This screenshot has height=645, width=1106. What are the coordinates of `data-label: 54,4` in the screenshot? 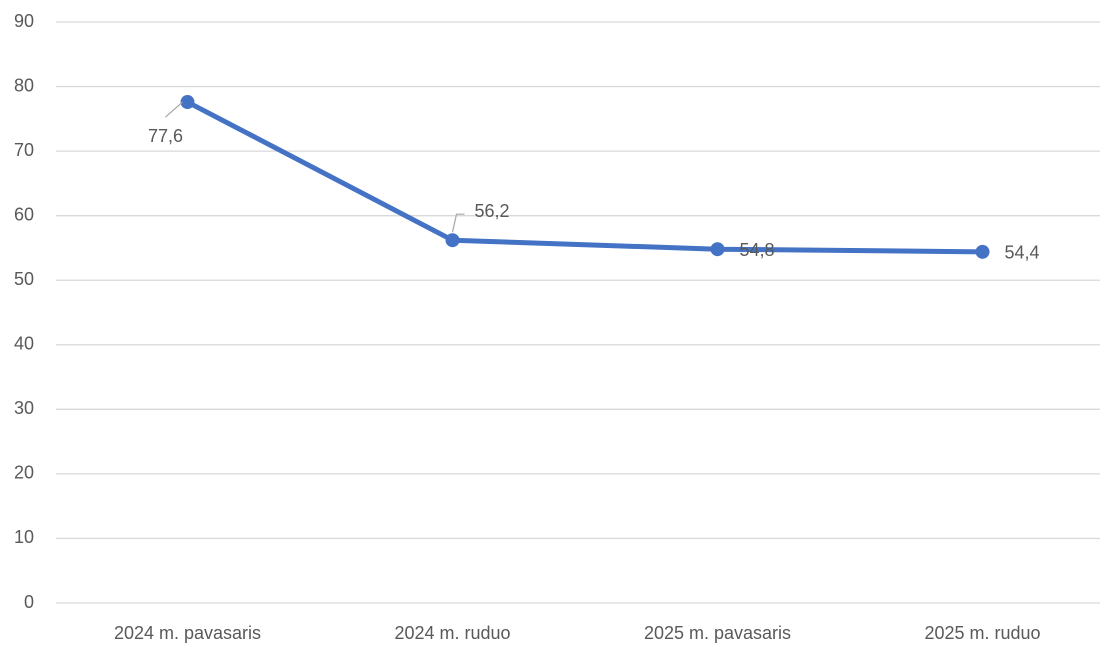 It's located at (1022, 253).